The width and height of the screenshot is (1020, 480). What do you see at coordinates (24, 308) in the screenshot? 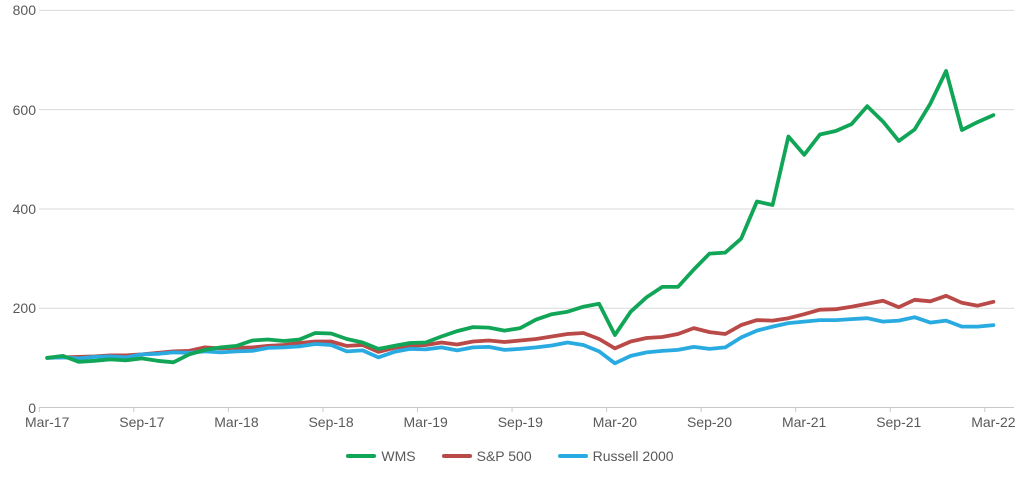
I see `y-axis-label-200: 200` at bounding box center [24, 308].